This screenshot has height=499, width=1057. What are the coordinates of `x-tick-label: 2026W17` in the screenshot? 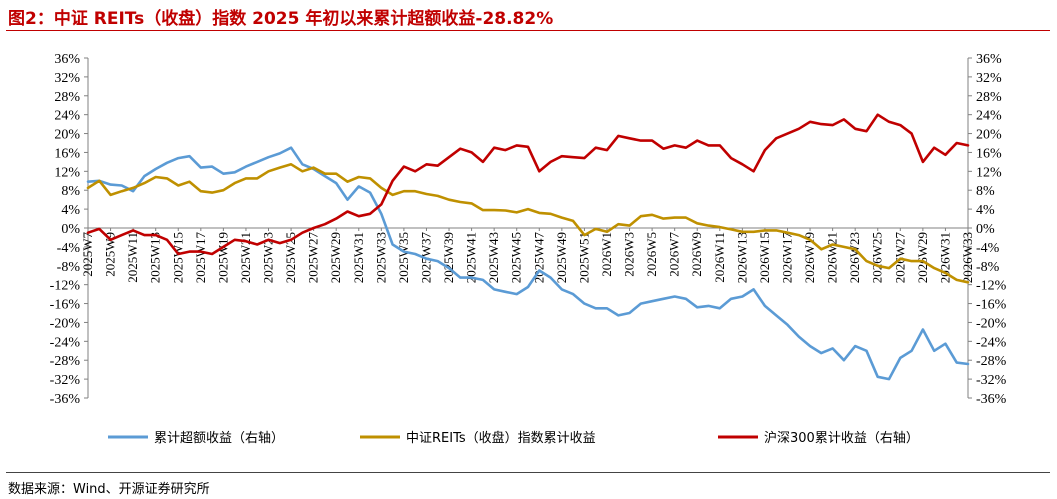 It's located at (786, 258).